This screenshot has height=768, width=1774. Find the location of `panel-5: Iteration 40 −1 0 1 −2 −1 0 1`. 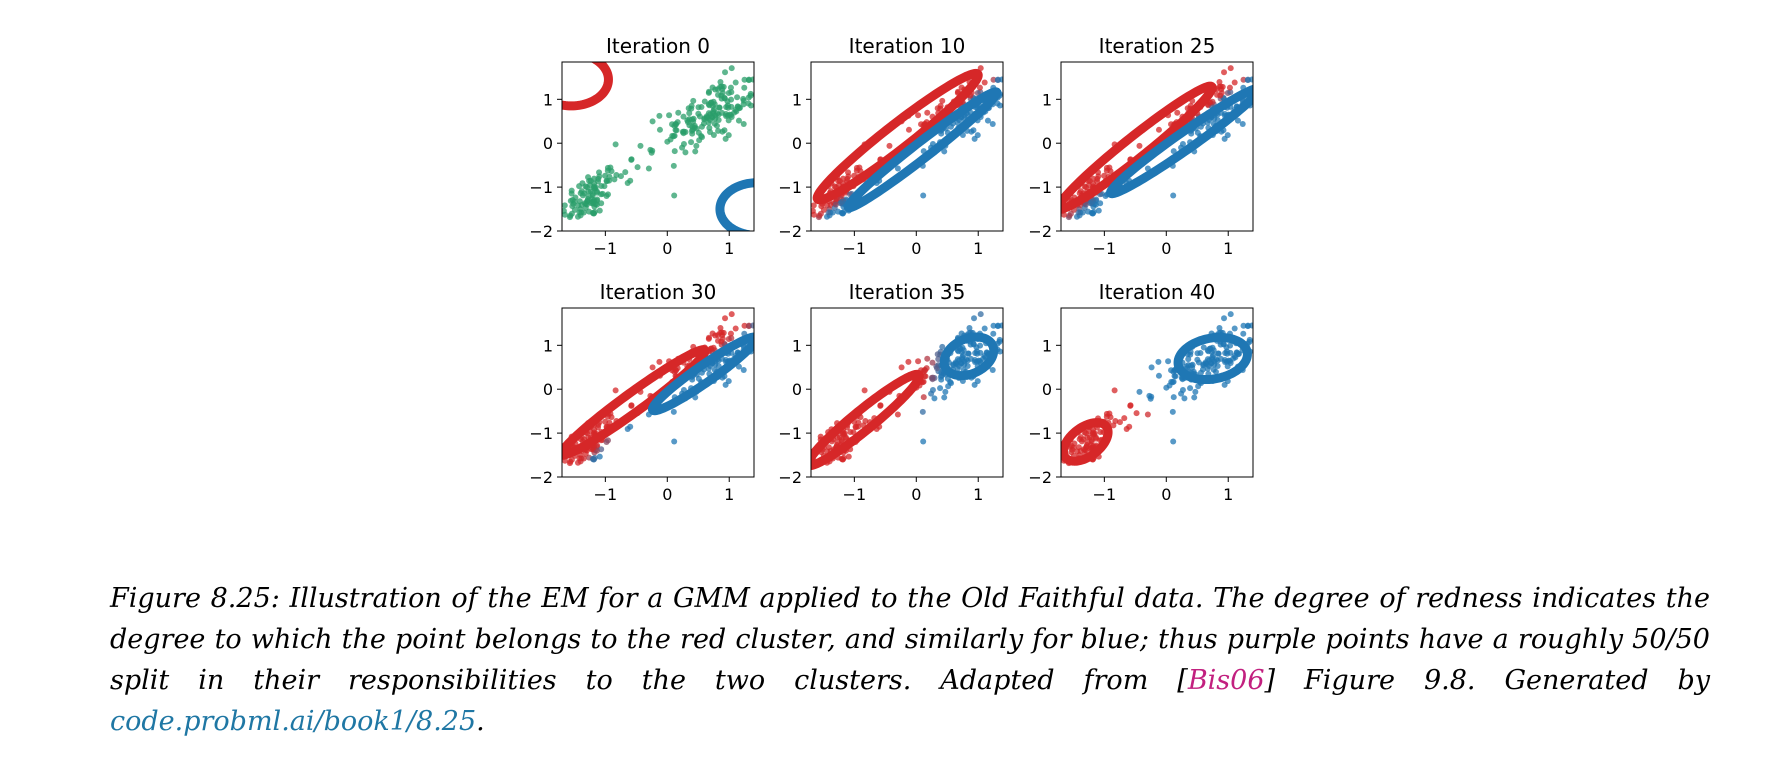

panel-5: Iteration 40 −1 0 1 −2 −1 0 1 is located at coordinates (1141, 392).